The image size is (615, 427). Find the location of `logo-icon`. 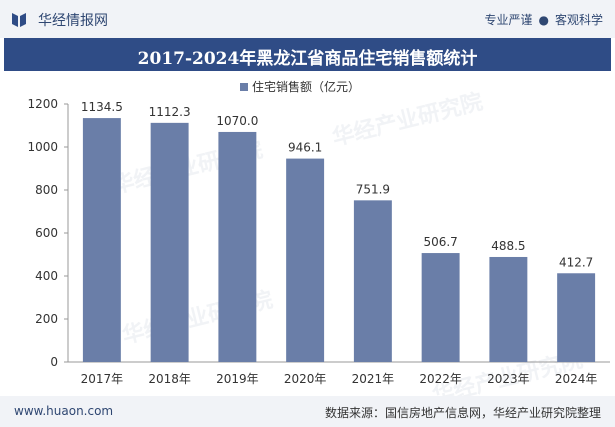

logo-icon is located at coordinates (19, 20).